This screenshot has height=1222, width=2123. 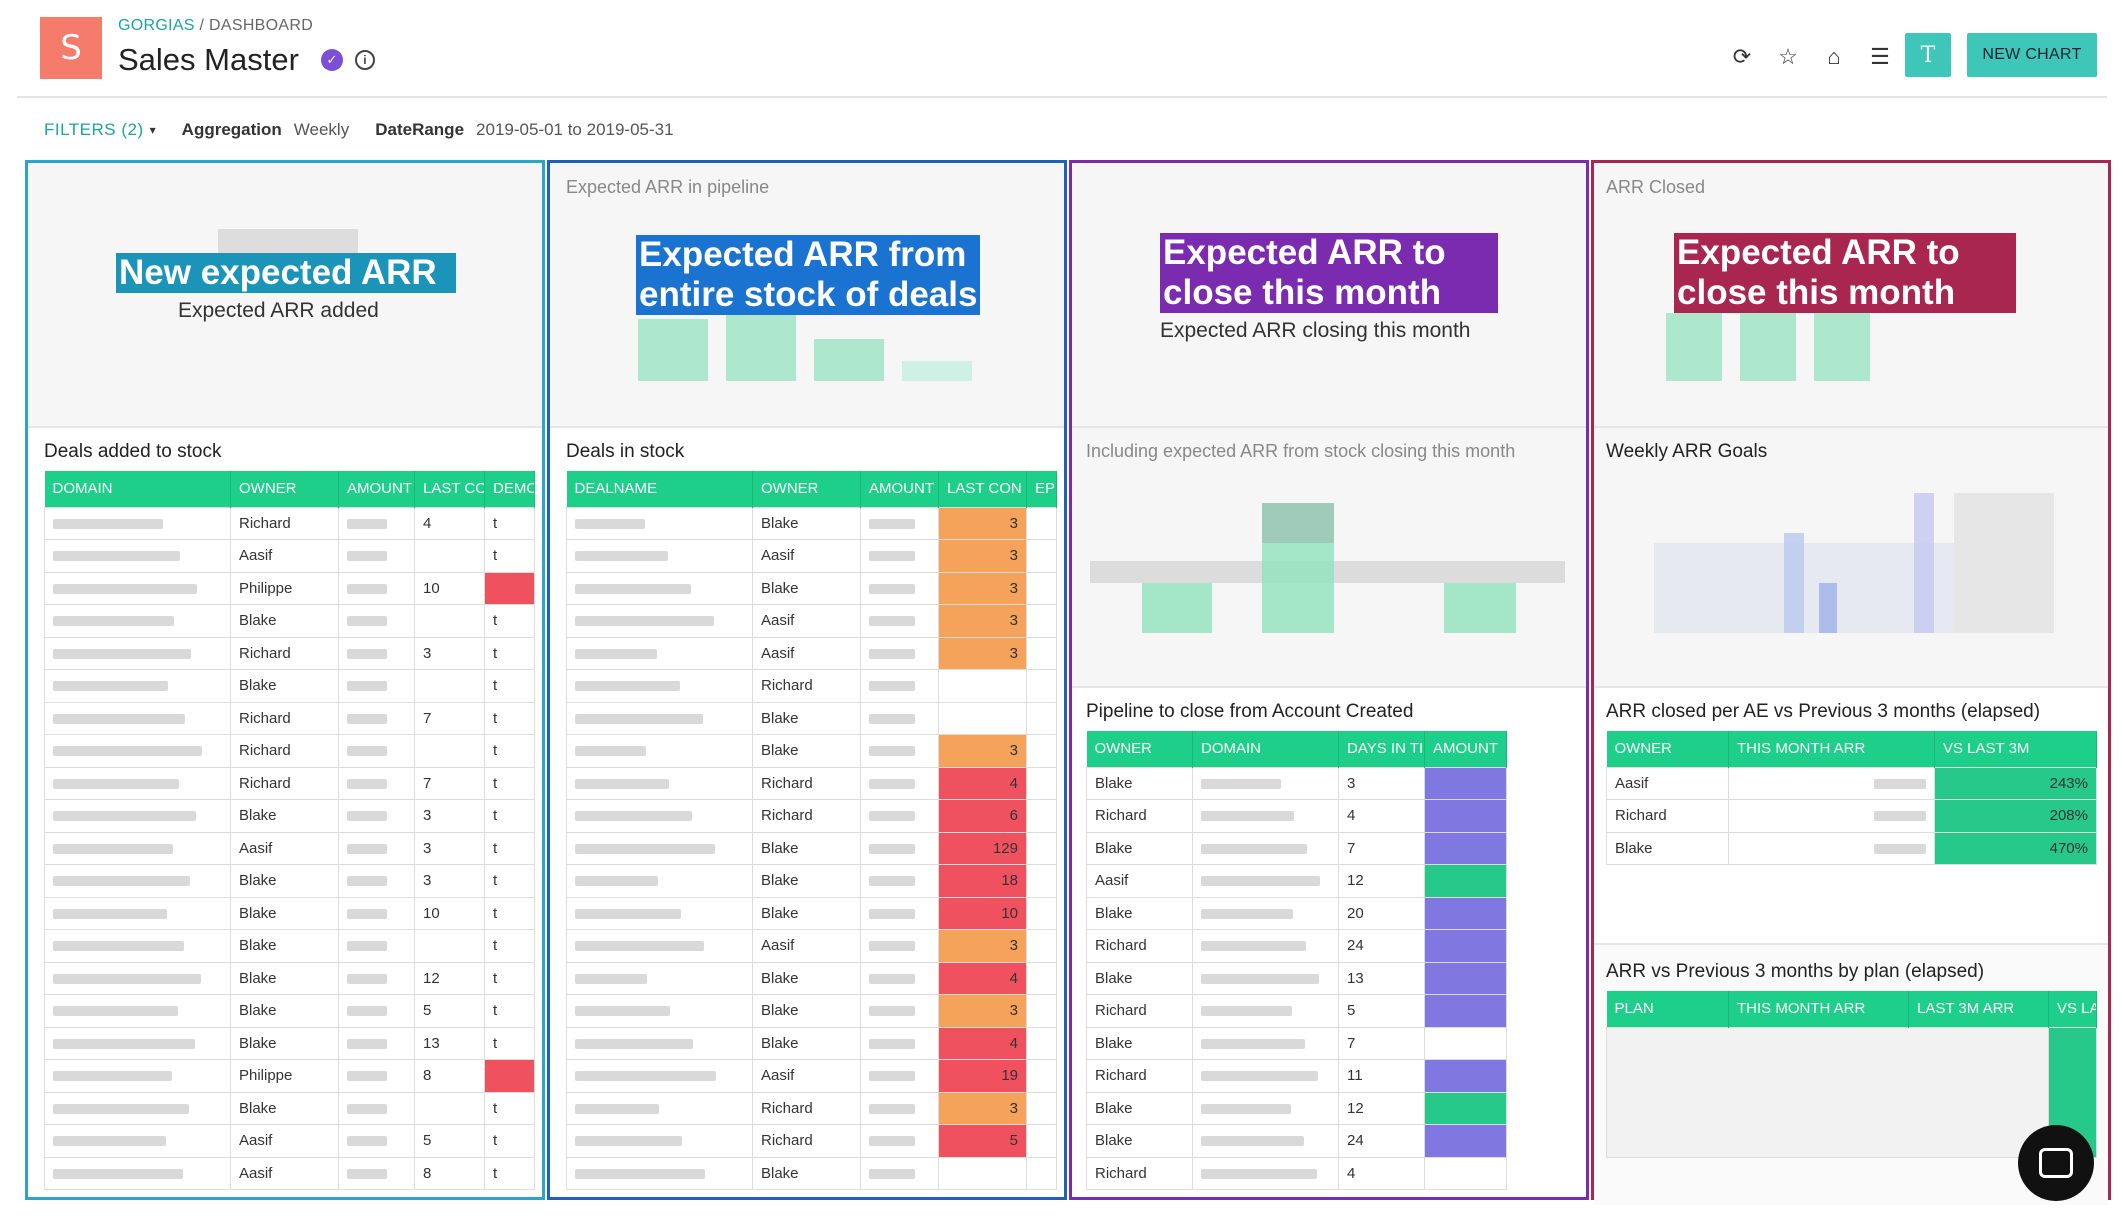 I want to click on table-row: Richard 3 t, so click(x=289, y=653).